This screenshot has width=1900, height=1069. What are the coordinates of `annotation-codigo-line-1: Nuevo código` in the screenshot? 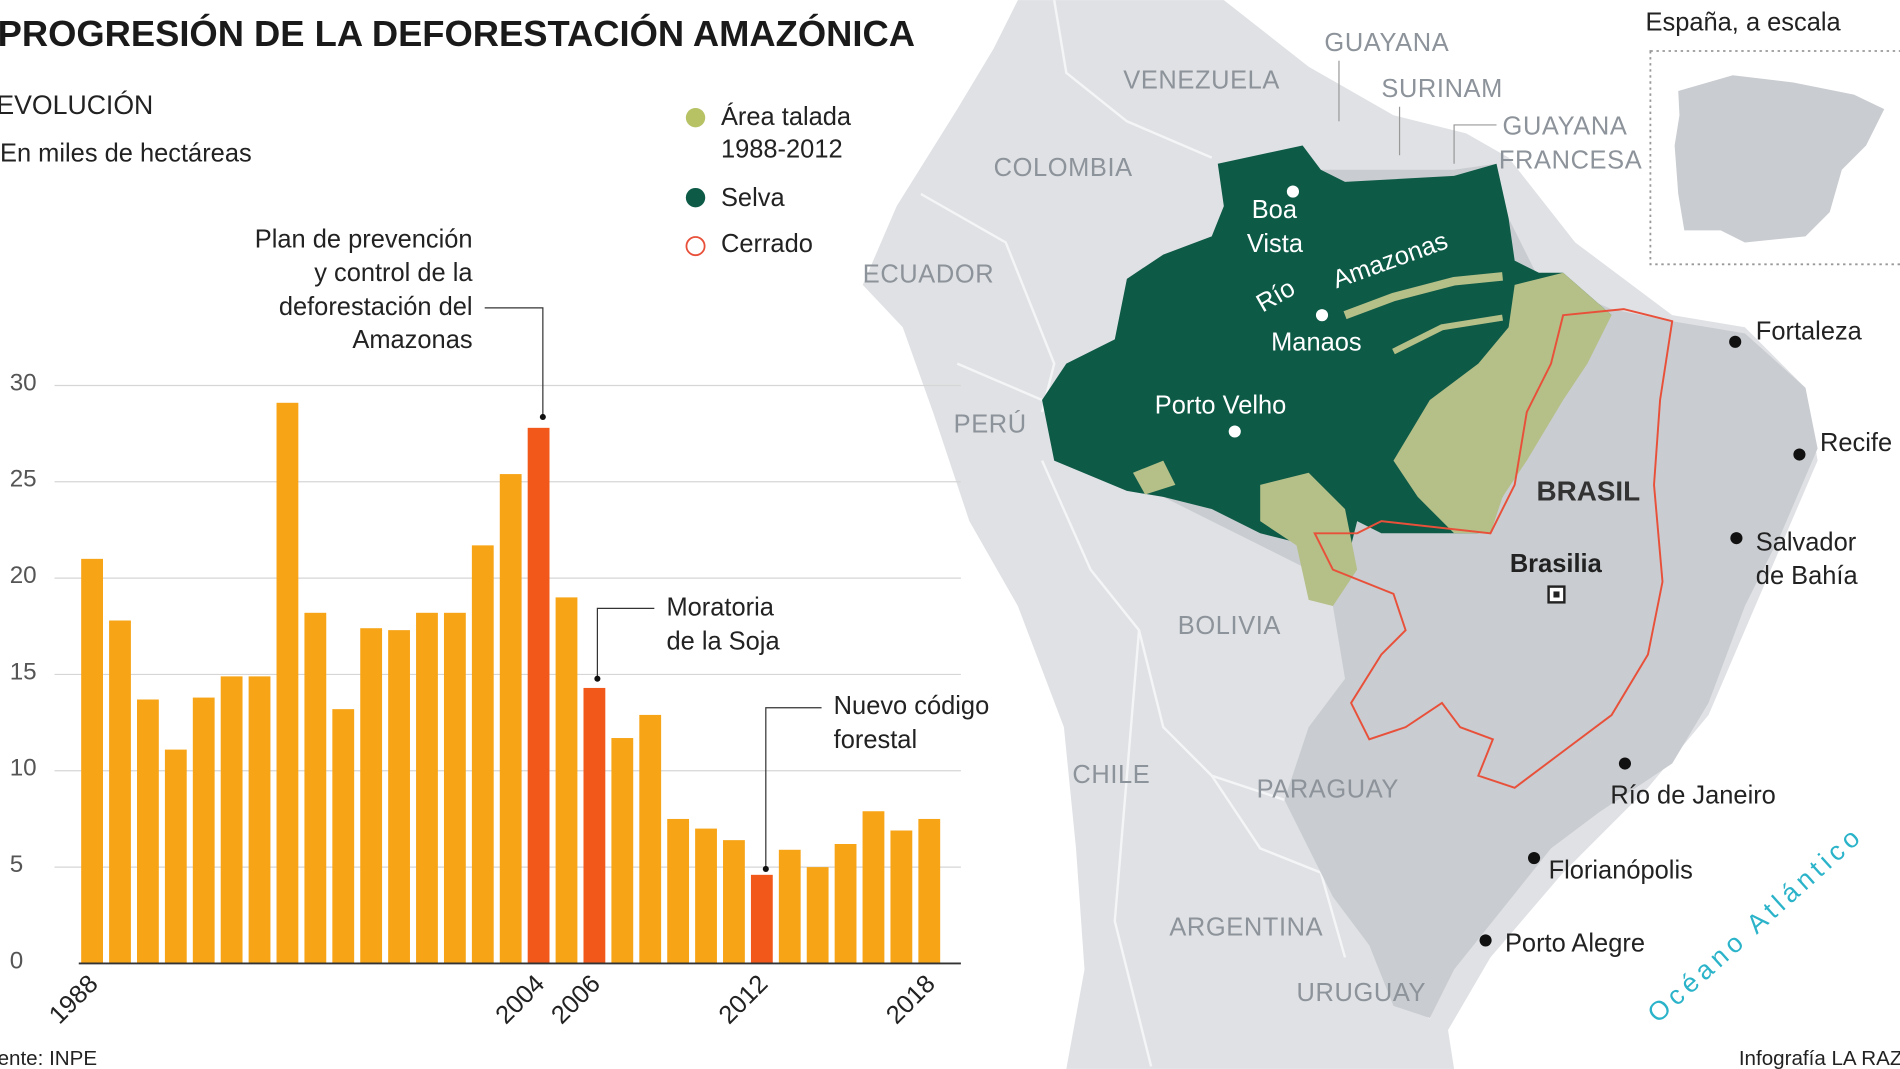 It's located at (912, 706).